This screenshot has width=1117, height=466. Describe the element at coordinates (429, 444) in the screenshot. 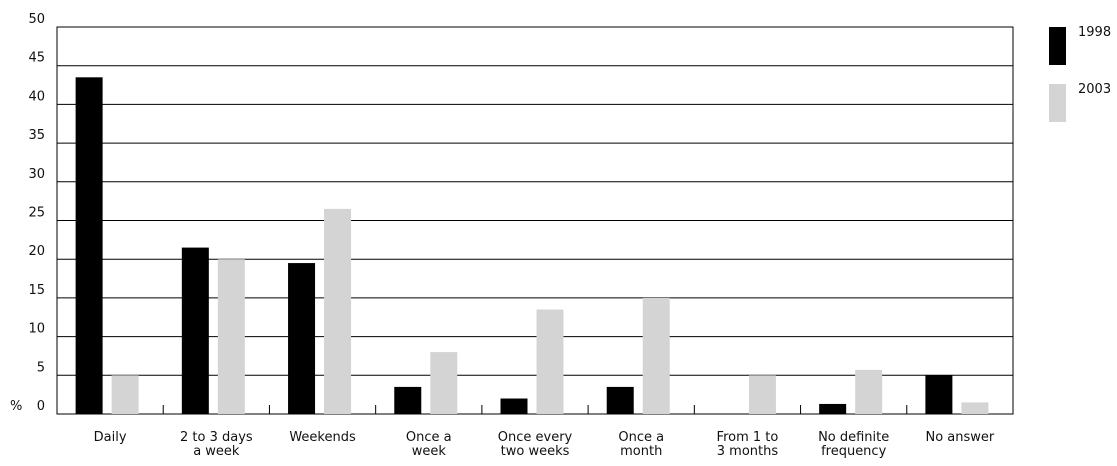

I see `x-tick-label: Once a week` at that location.